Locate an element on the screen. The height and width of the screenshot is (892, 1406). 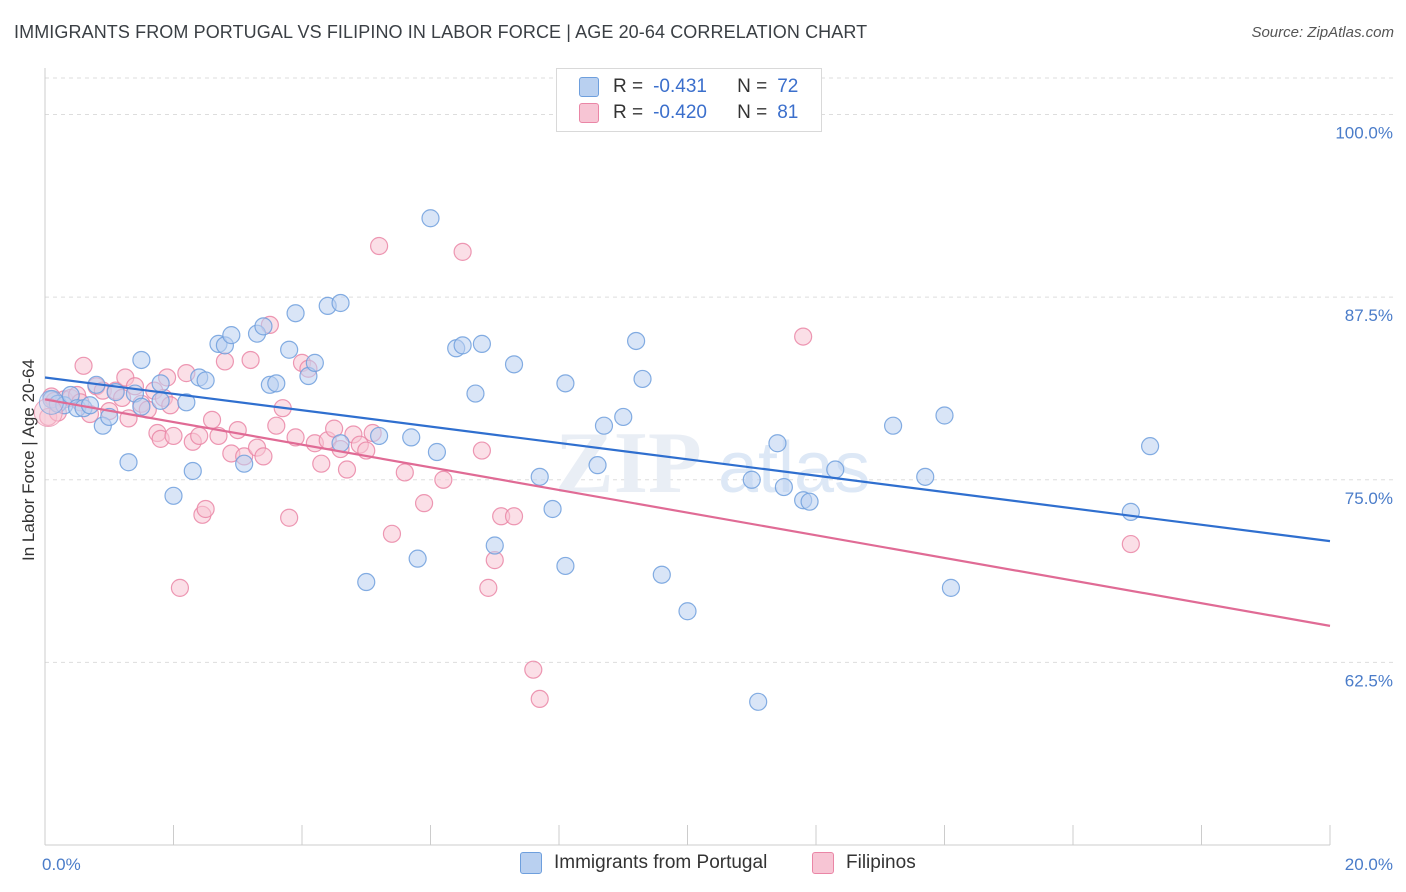
x-tick-label: 20.0% is located at coordinates (1369, 864).